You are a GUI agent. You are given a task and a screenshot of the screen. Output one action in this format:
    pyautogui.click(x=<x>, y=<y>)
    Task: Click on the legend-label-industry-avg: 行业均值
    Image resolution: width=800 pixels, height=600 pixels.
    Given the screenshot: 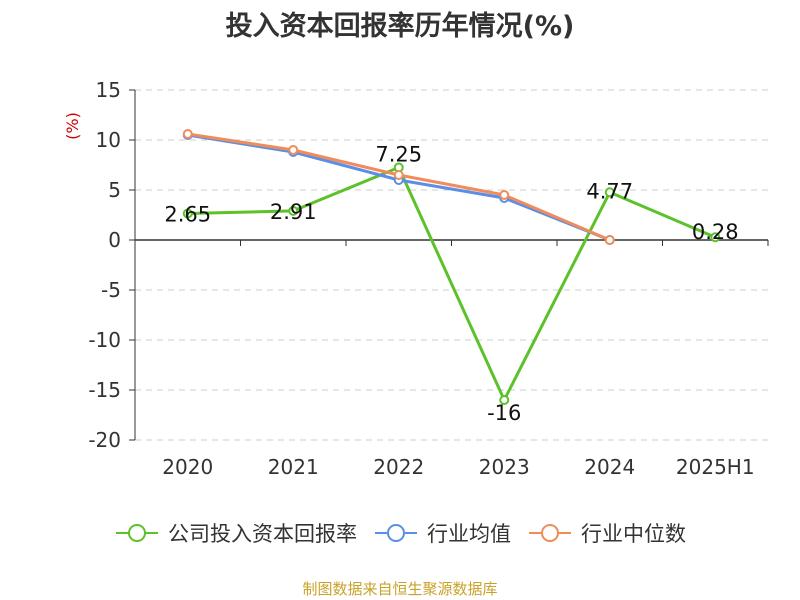 What is the action you would take?
    pyautogui.click(x=469, y=534)
    